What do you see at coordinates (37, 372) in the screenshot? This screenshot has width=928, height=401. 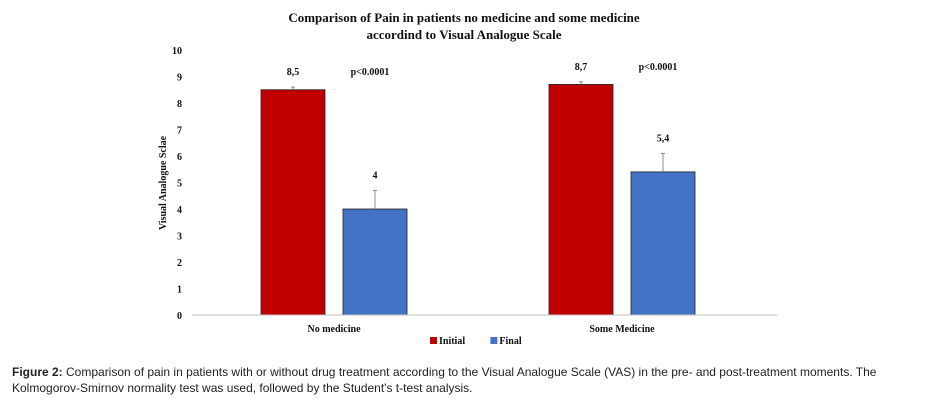 I see `figure-label: Figure 2:` at bounding box center [37, 372].